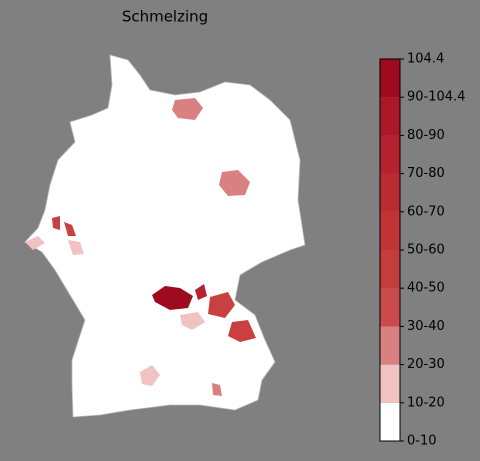  What do you see at coordinates (426, 402) in the screenshot?
I see `colorbar-label: 10-20` at bounding box center [426, 402].